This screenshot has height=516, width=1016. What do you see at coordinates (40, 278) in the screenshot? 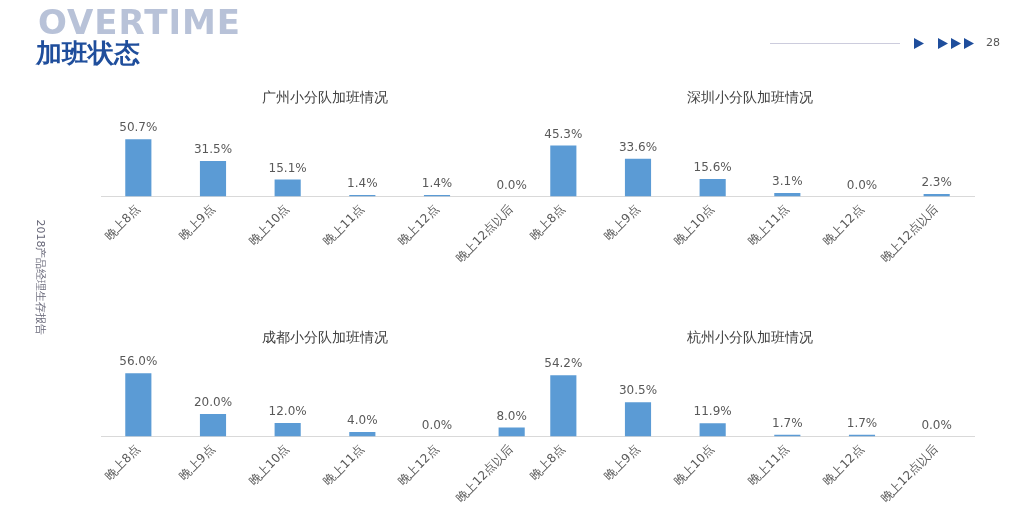
I see `text: 2018产品经理生存报告` at bounding box center [40, 278].